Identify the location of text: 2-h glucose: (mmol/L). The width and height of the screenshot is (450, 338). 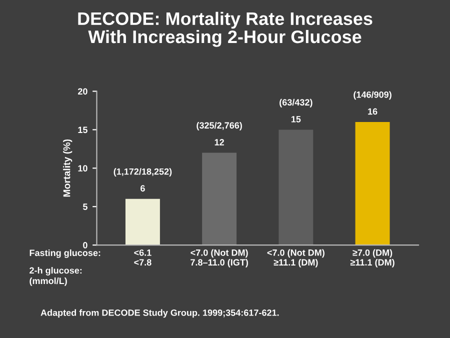
(56, 276).